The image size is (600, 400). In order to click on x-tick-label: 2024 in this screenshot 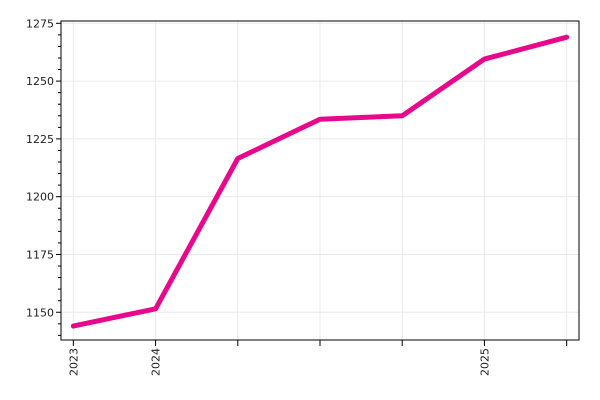, I will do `click(156, 362)`.